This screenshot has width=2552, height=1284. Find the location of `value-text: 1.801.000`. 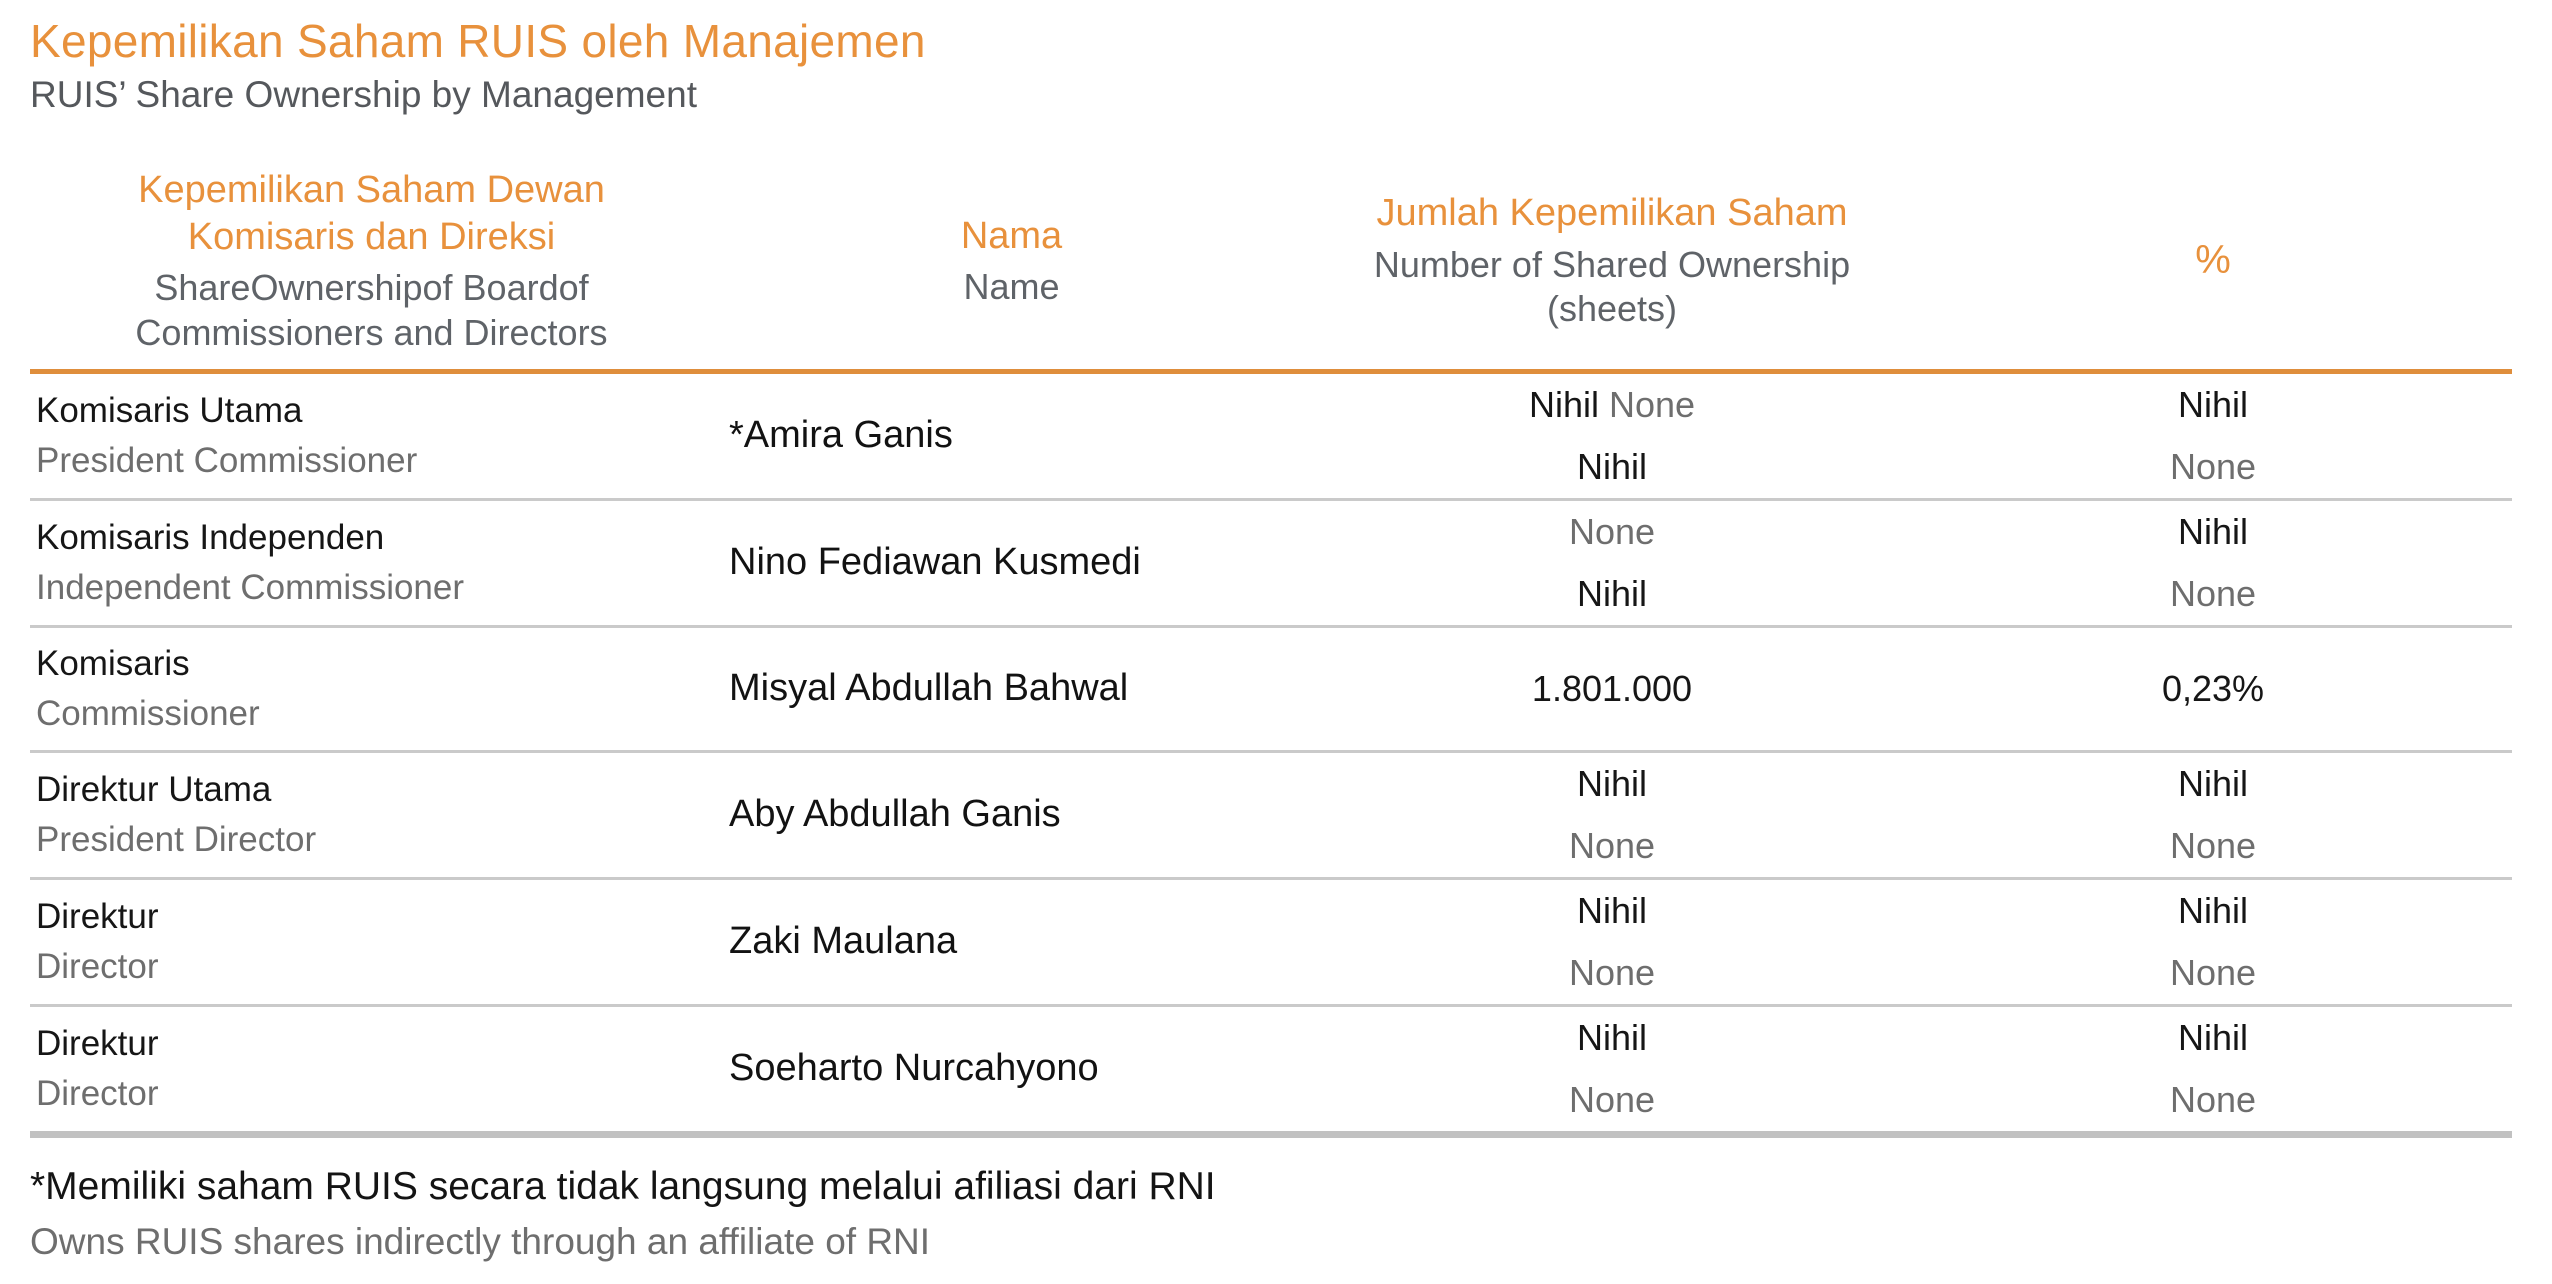

value-text: 1.801.000 is located at coordinates (1612, 688).